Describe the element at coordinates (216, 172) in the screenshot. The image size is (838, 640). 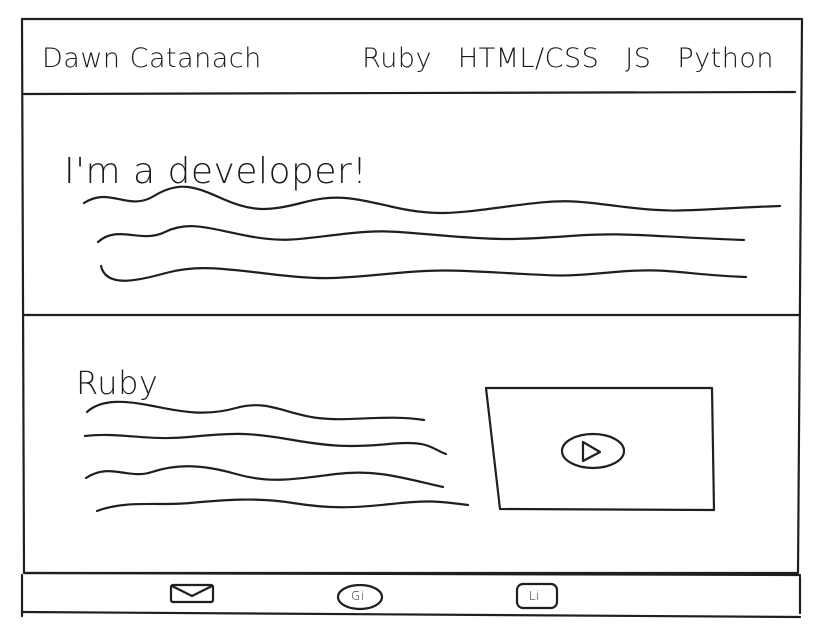
I see `hero-title: I'm a developer!` at that location.